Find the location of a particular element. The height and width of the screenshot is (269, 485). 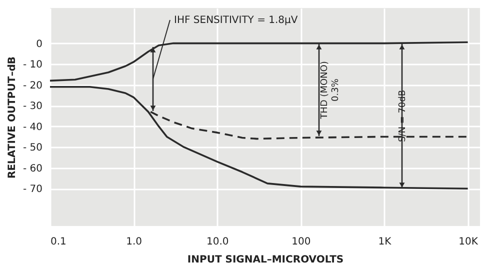

y-tick-label: - 60 is located at coordinates (32, 168).